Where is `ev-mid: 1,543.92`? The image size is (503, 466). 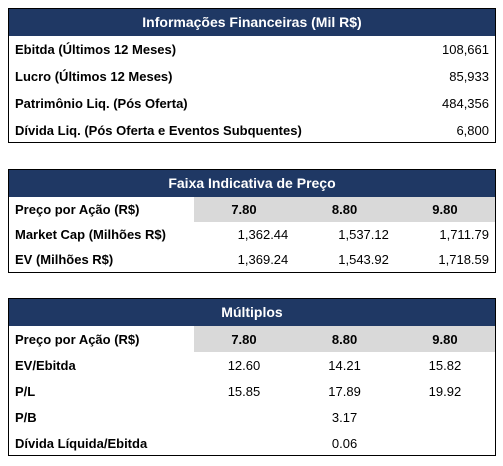
ev-mid: 1,543.92 is located at coordinates (363, 259).